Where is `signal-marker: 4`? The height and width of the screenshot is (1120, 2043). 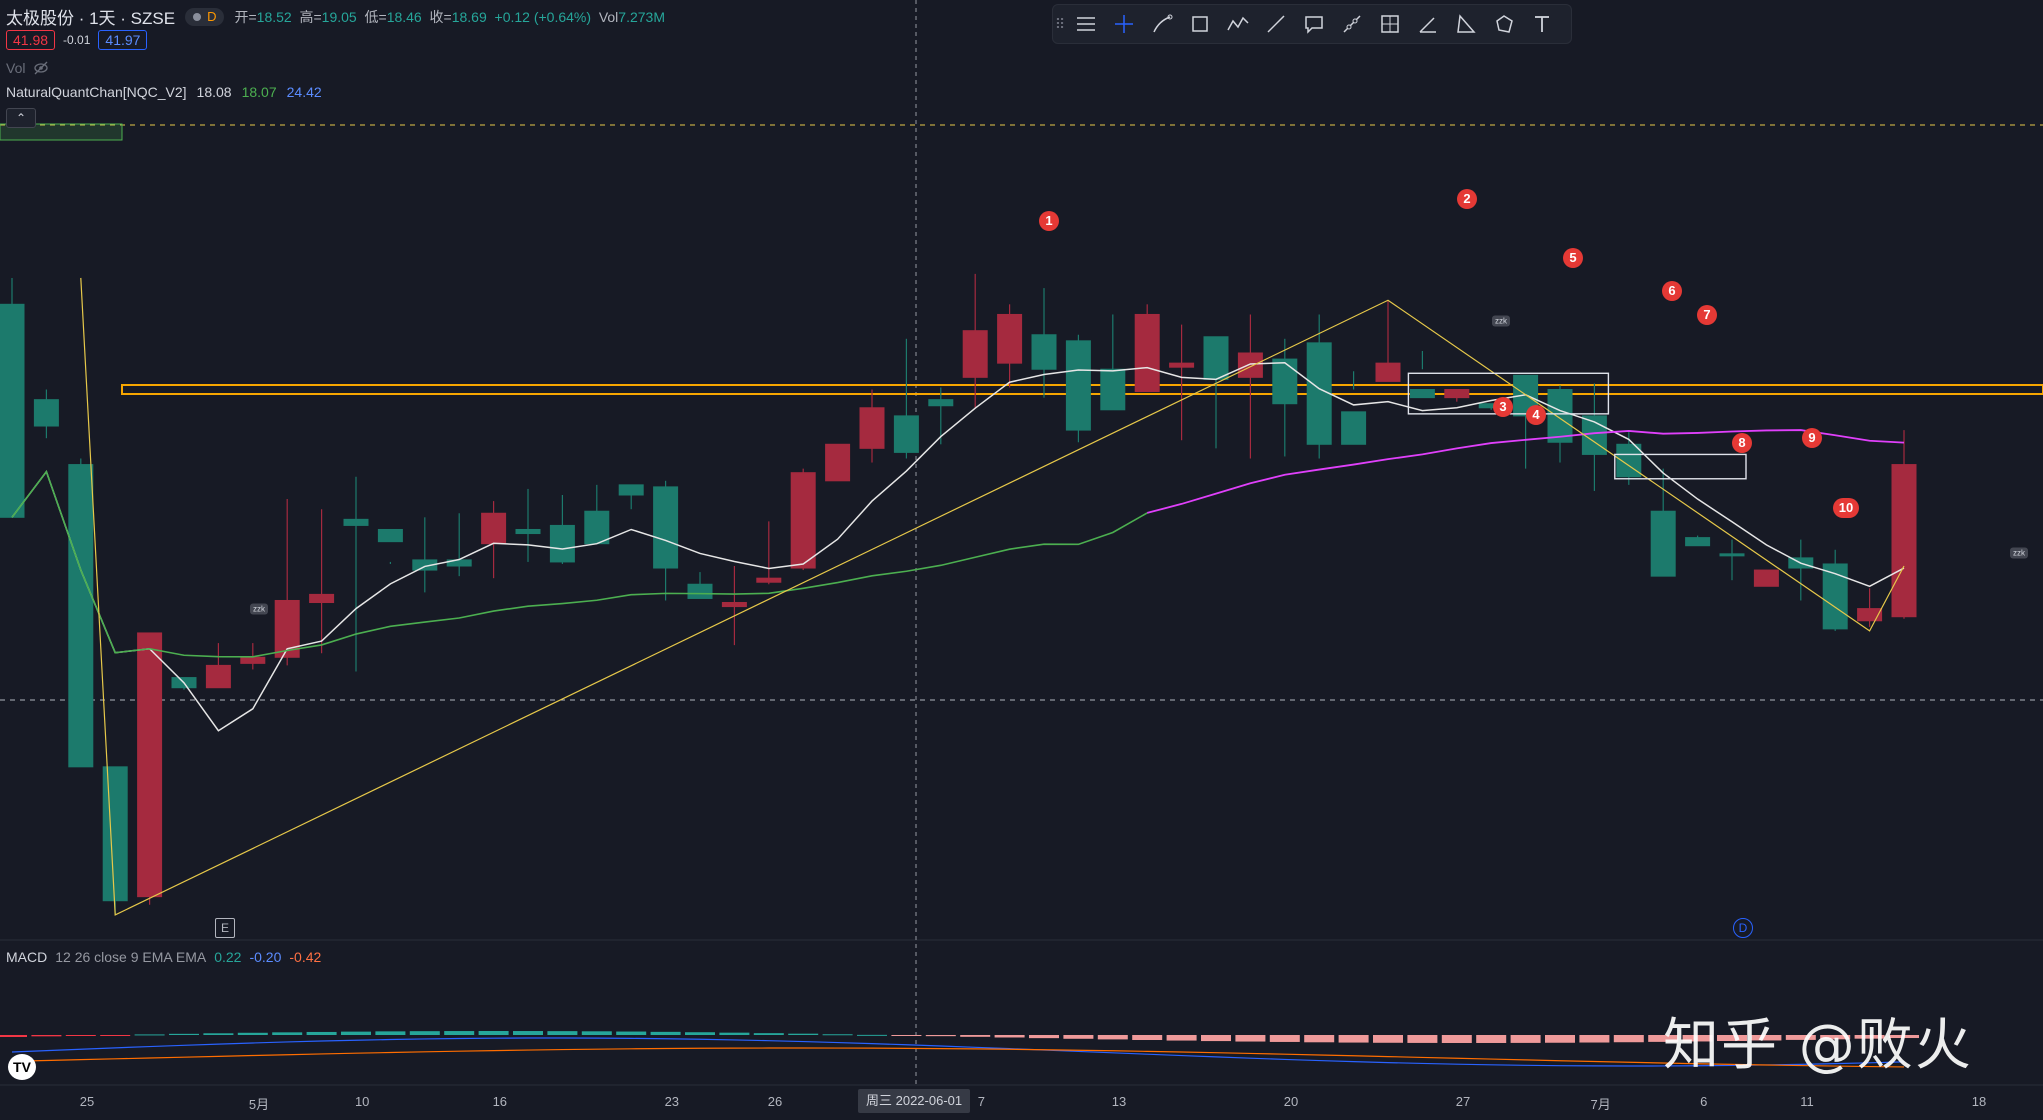 signal-marker: 4 is located at coordinates (1536, 415).